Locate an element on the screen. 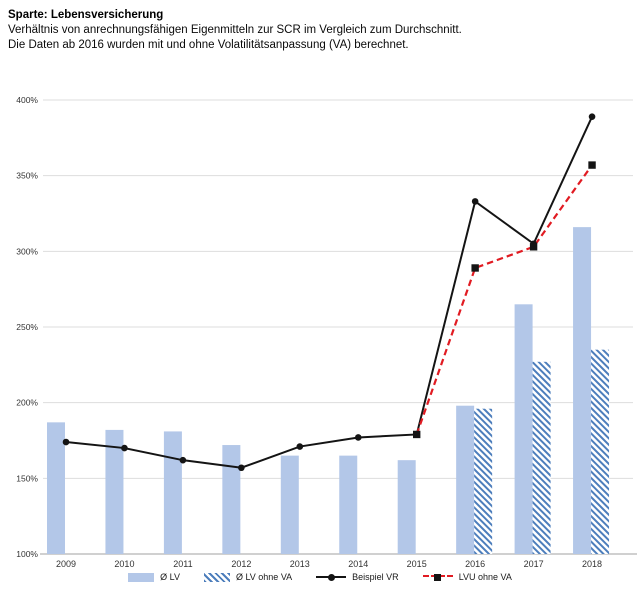 The height and width of the screenshot is (598, 640). circle-marker-icon is located at coordinates (331, 577).